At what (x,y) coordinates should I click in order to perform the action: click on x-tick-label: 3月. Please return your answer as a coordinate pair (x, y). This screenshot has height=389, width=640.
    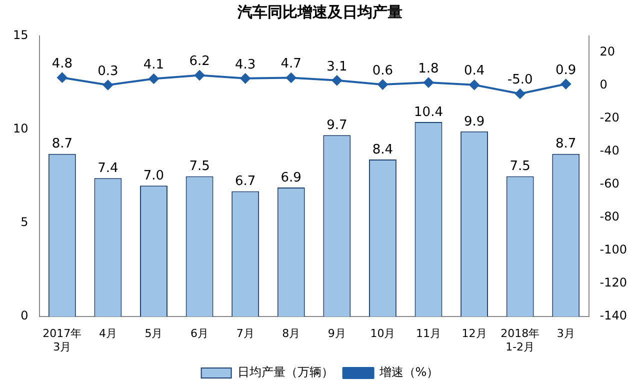
    Looking at the image, I should click on (565, 333).